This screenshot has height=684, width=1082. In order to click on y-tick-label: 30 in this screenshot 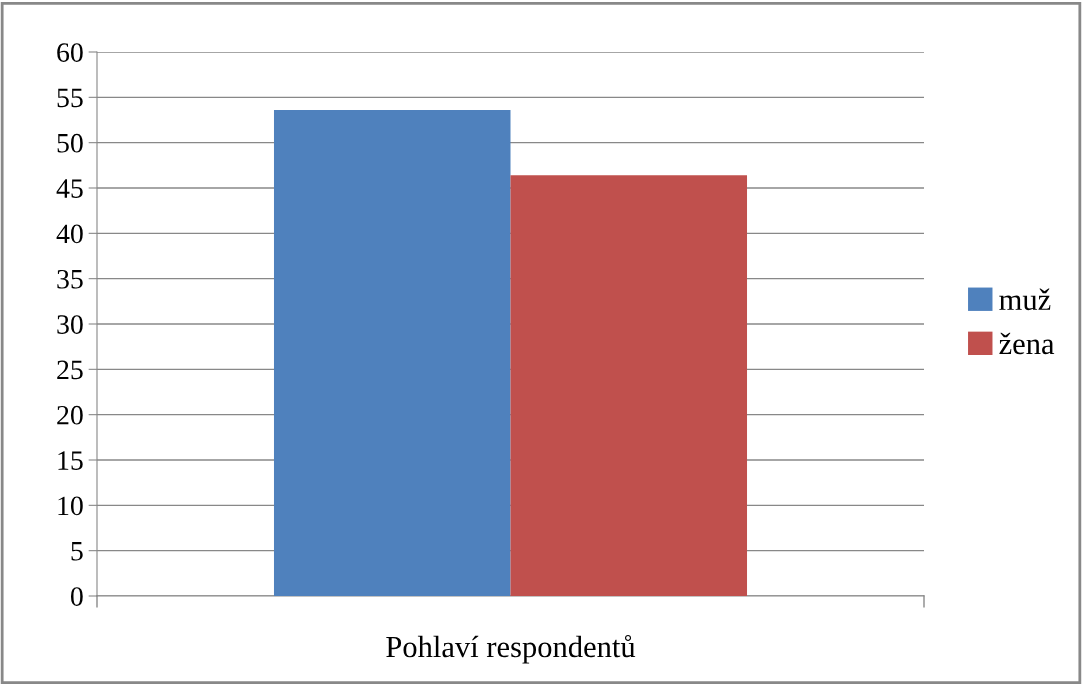, I will do `click(70, 324)`.